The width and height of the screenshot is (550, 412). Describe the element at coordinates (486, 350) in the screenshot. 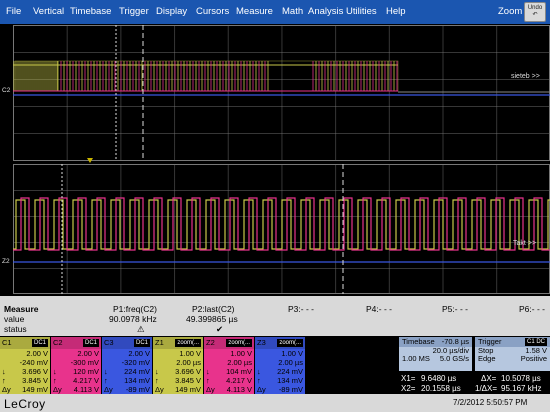

I see `trigger-mode: Stop` at that location.